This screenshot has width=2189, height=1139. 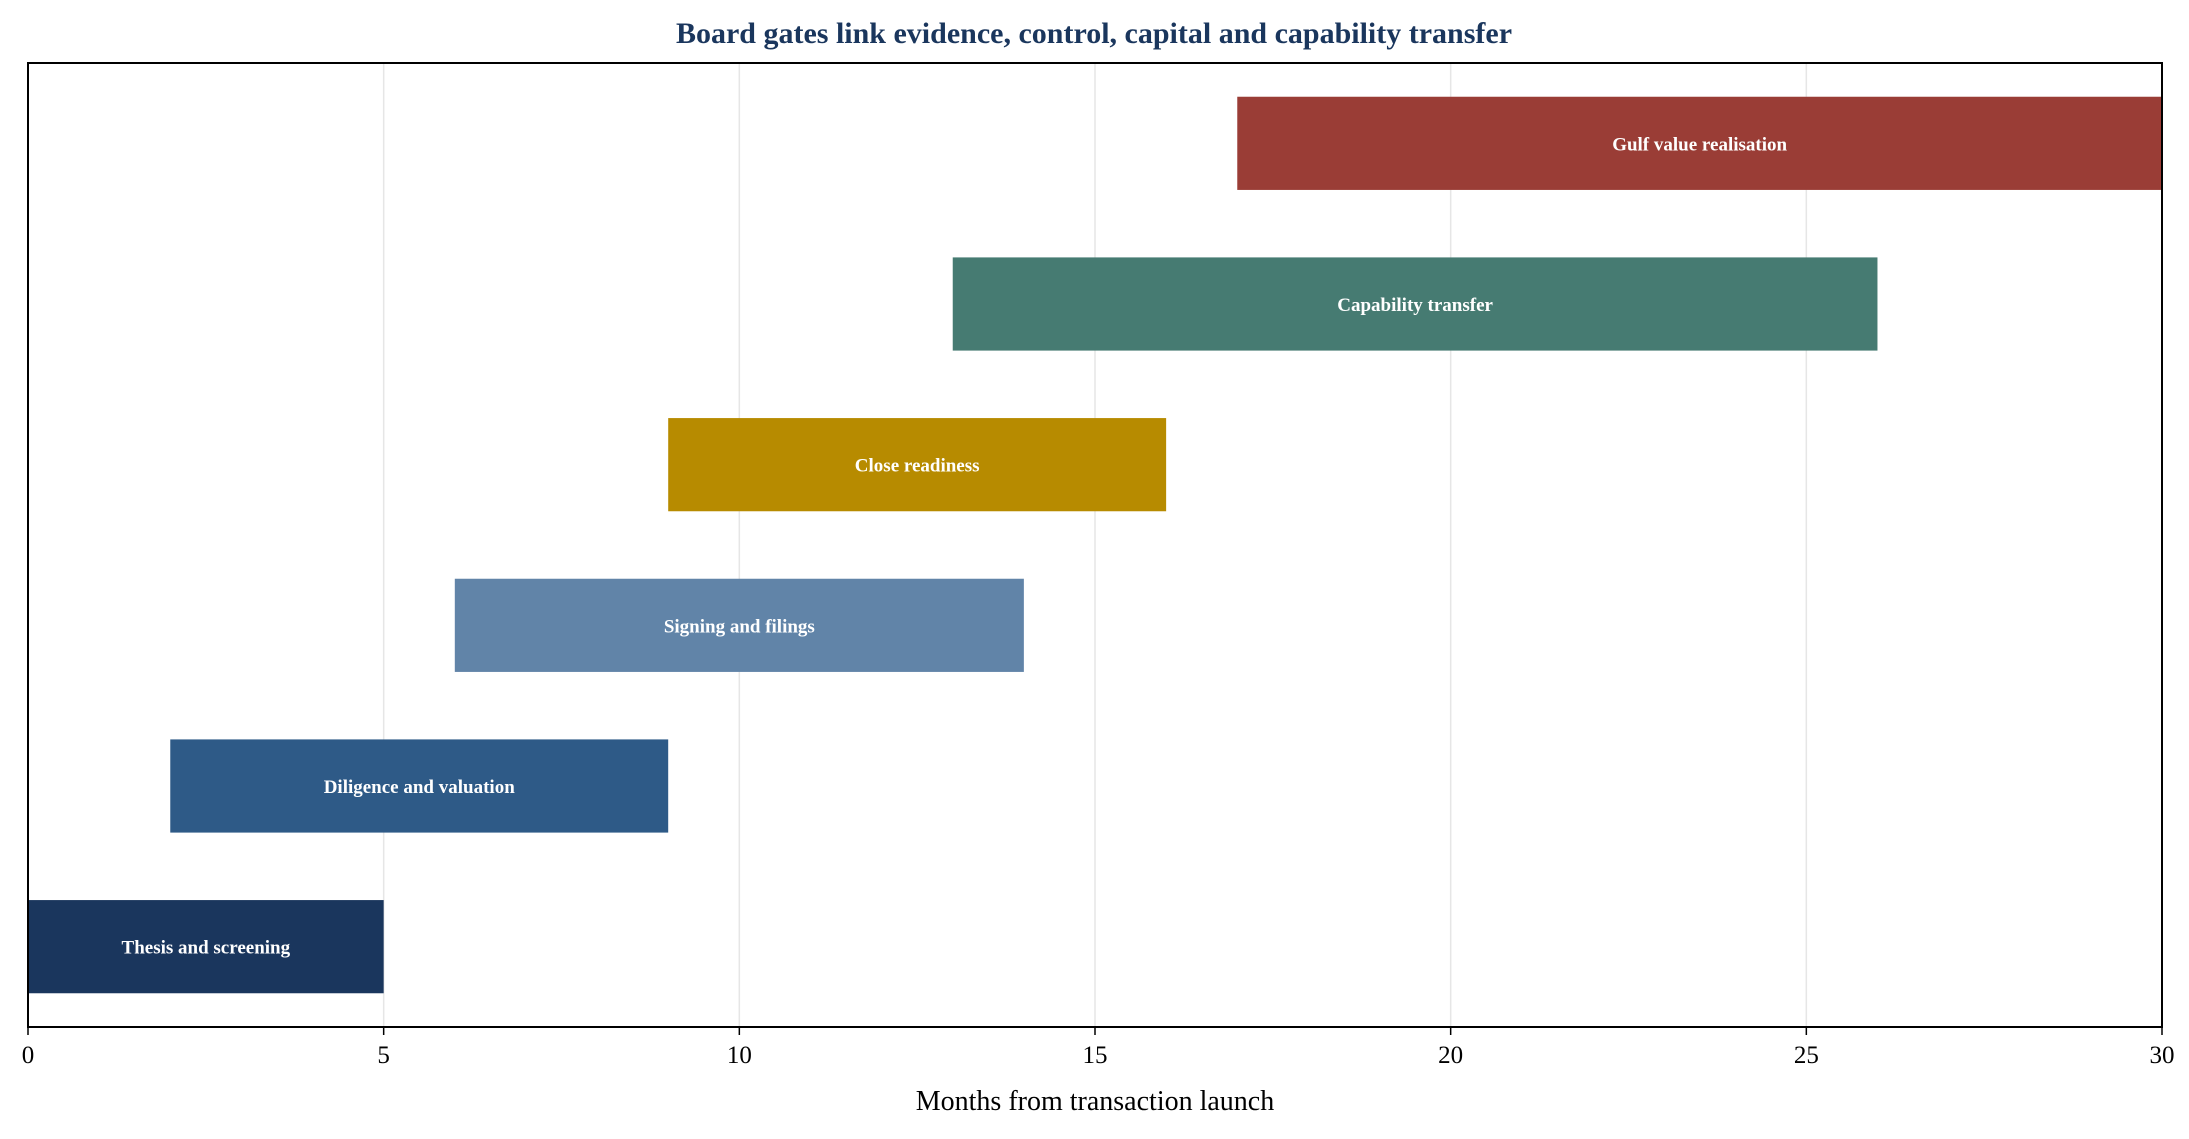 I want to click on task-bar-label: Diligence and valuation, so click(x=420, y=787).